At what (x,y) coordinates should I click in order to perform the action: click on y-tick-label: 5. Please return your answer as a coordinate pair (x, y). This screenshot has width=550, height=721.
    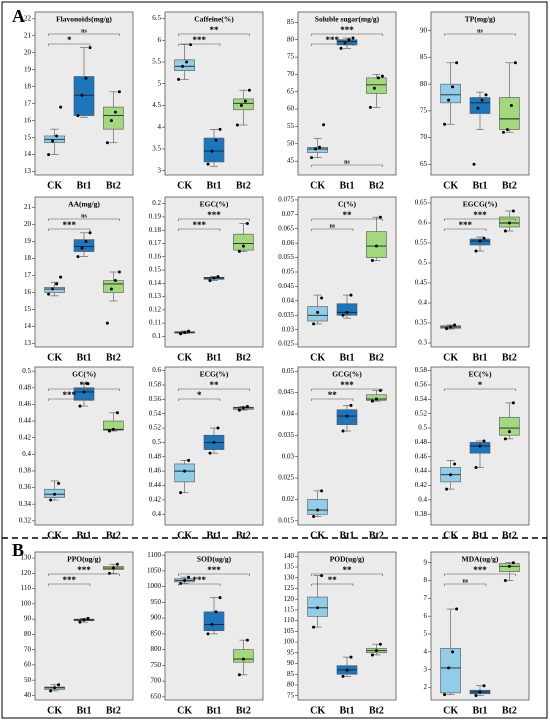
    Looking at the image, I should click on (160, 83).